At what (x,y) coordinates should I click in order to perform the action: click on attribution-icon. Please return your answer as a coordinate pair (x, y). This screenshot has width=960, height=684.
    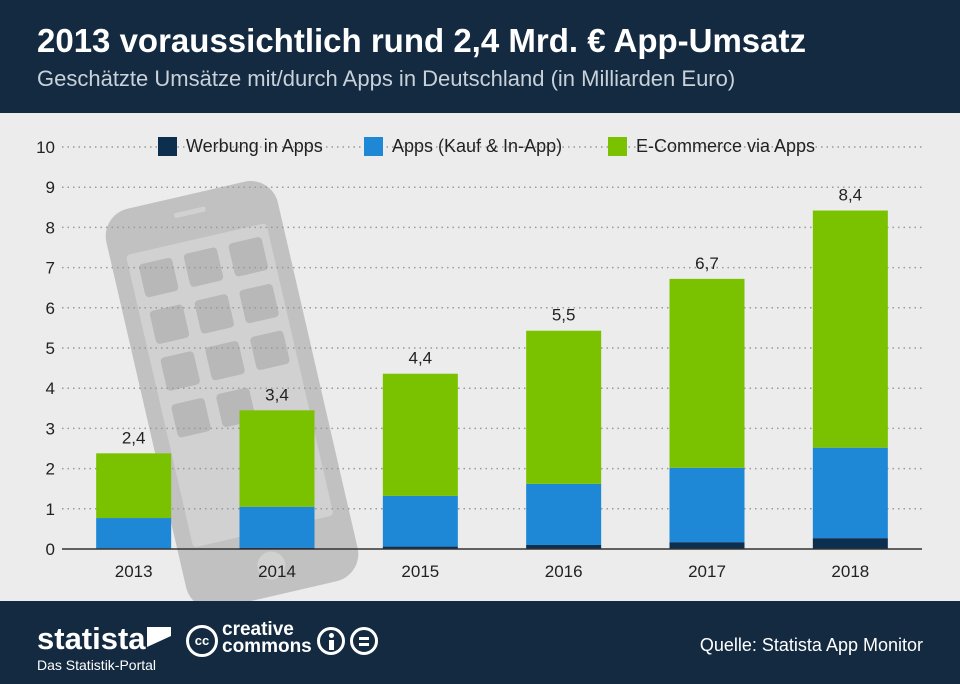
    Looking at the image, I should click on (331, 641).